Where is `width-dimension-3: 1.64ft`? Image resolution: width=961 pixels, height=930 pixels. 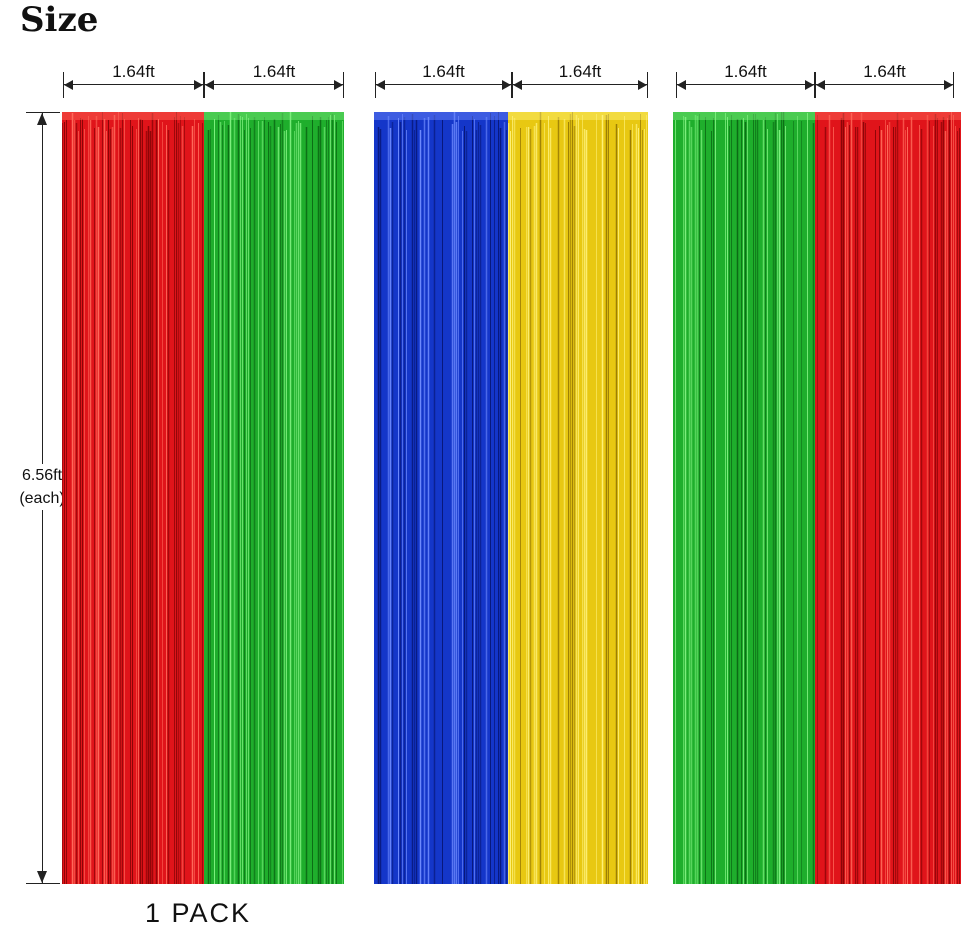 width-dimension-3: 1.64ft is located at coordinates (443, 81).